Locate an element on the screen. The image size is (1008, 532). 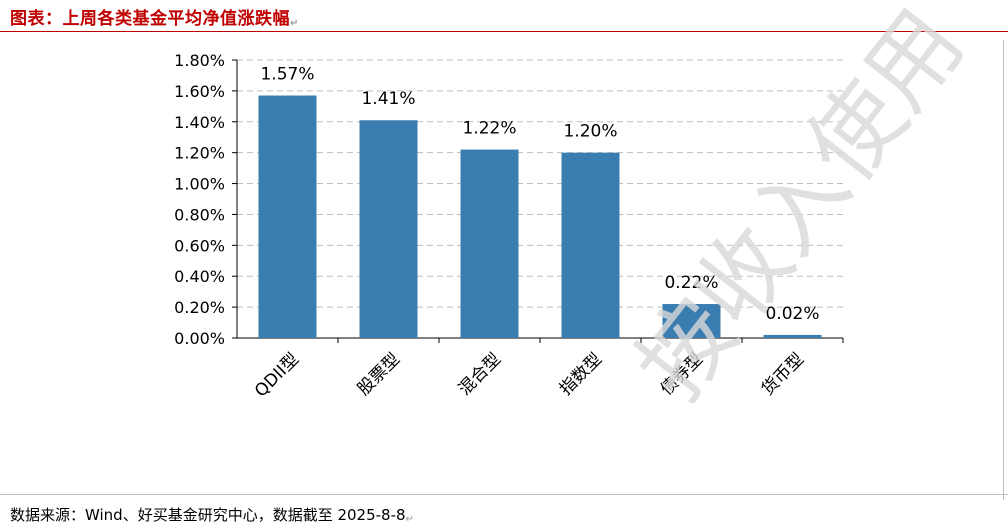
right-border is located at coordinates (1003, 270).